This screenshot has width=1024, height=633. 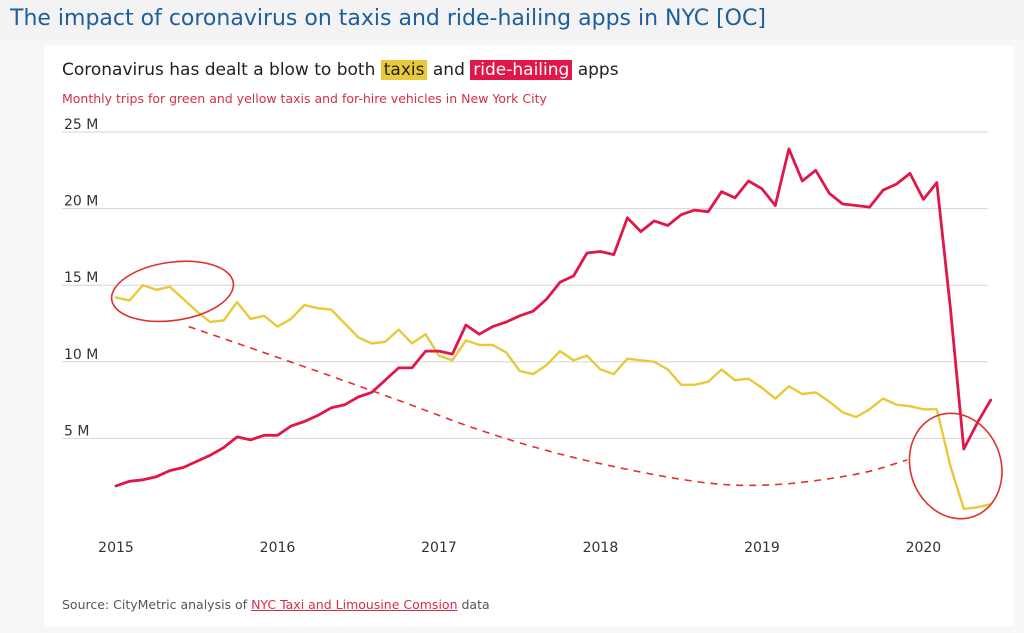 I want to click on x-tick-label-2: 2017, so click(x=439, y=548).